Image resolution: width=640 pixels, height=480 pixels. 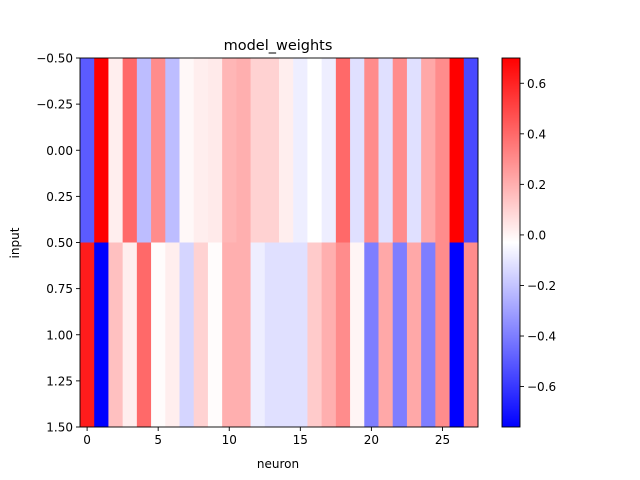 I want to click on colorbar, so click(x=511, y=242).